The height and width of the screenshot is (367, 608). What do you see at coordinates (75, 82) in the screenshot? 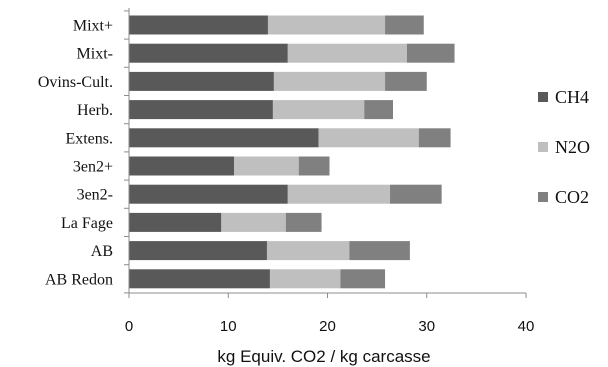
I see `category-label: Ovins-Cult.` at bounding box center [75, 82].